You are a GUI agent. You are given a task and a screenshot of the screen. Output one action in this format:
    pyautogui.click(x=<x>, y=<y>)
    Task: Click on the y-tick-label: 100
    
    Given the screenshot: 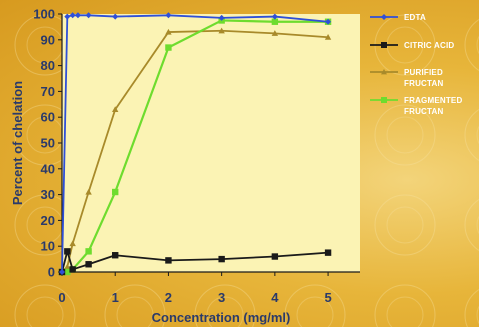 What is the action you would take?
    pyautogui.click(x=44, y=14)
    